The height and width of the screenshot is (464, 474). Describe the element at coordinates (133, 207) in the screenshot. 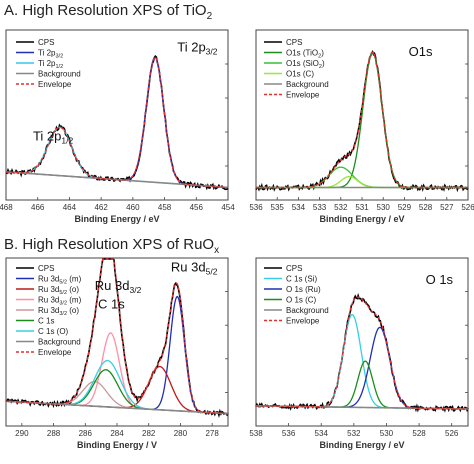

I see `x-tick-label: 460` at that location.